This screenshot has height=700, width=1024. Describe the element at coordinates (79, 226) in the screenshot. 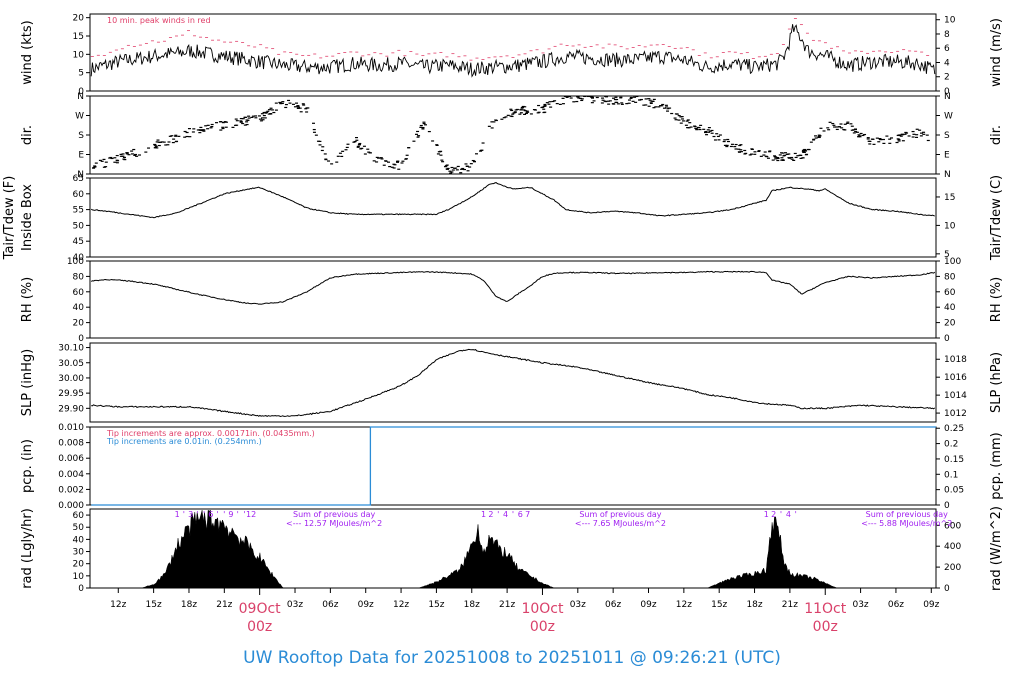

I see `temp-left-tick-label: 50` at that location.